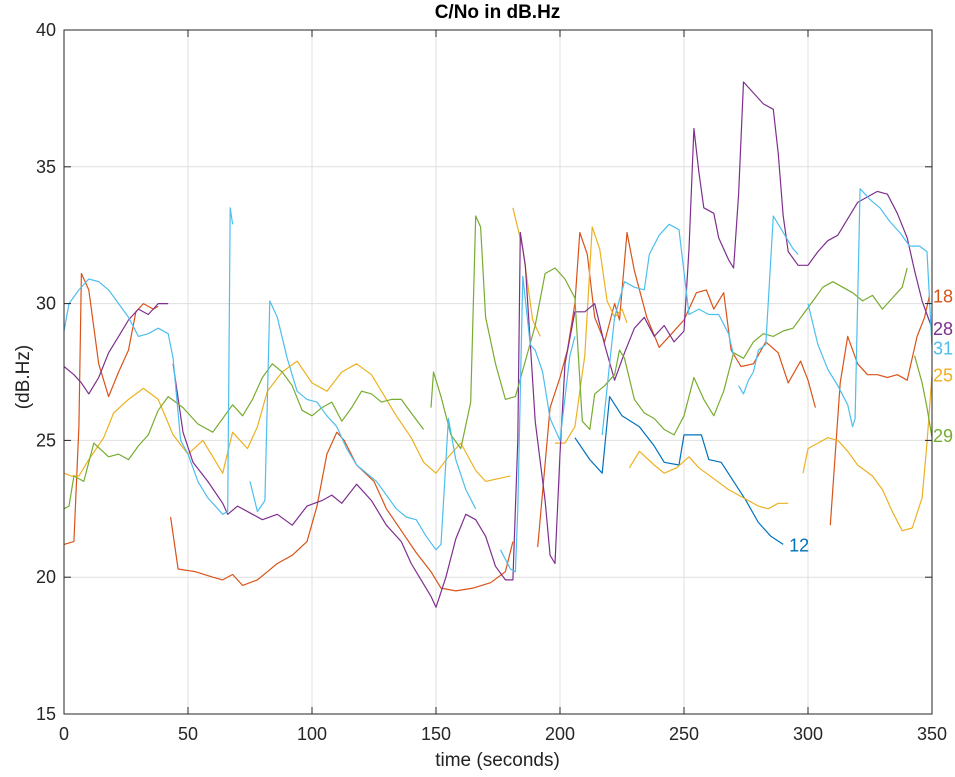 The height and width of the screenshot is (777, 955). I want to click on series-label-29: 29, so click(943, 436).